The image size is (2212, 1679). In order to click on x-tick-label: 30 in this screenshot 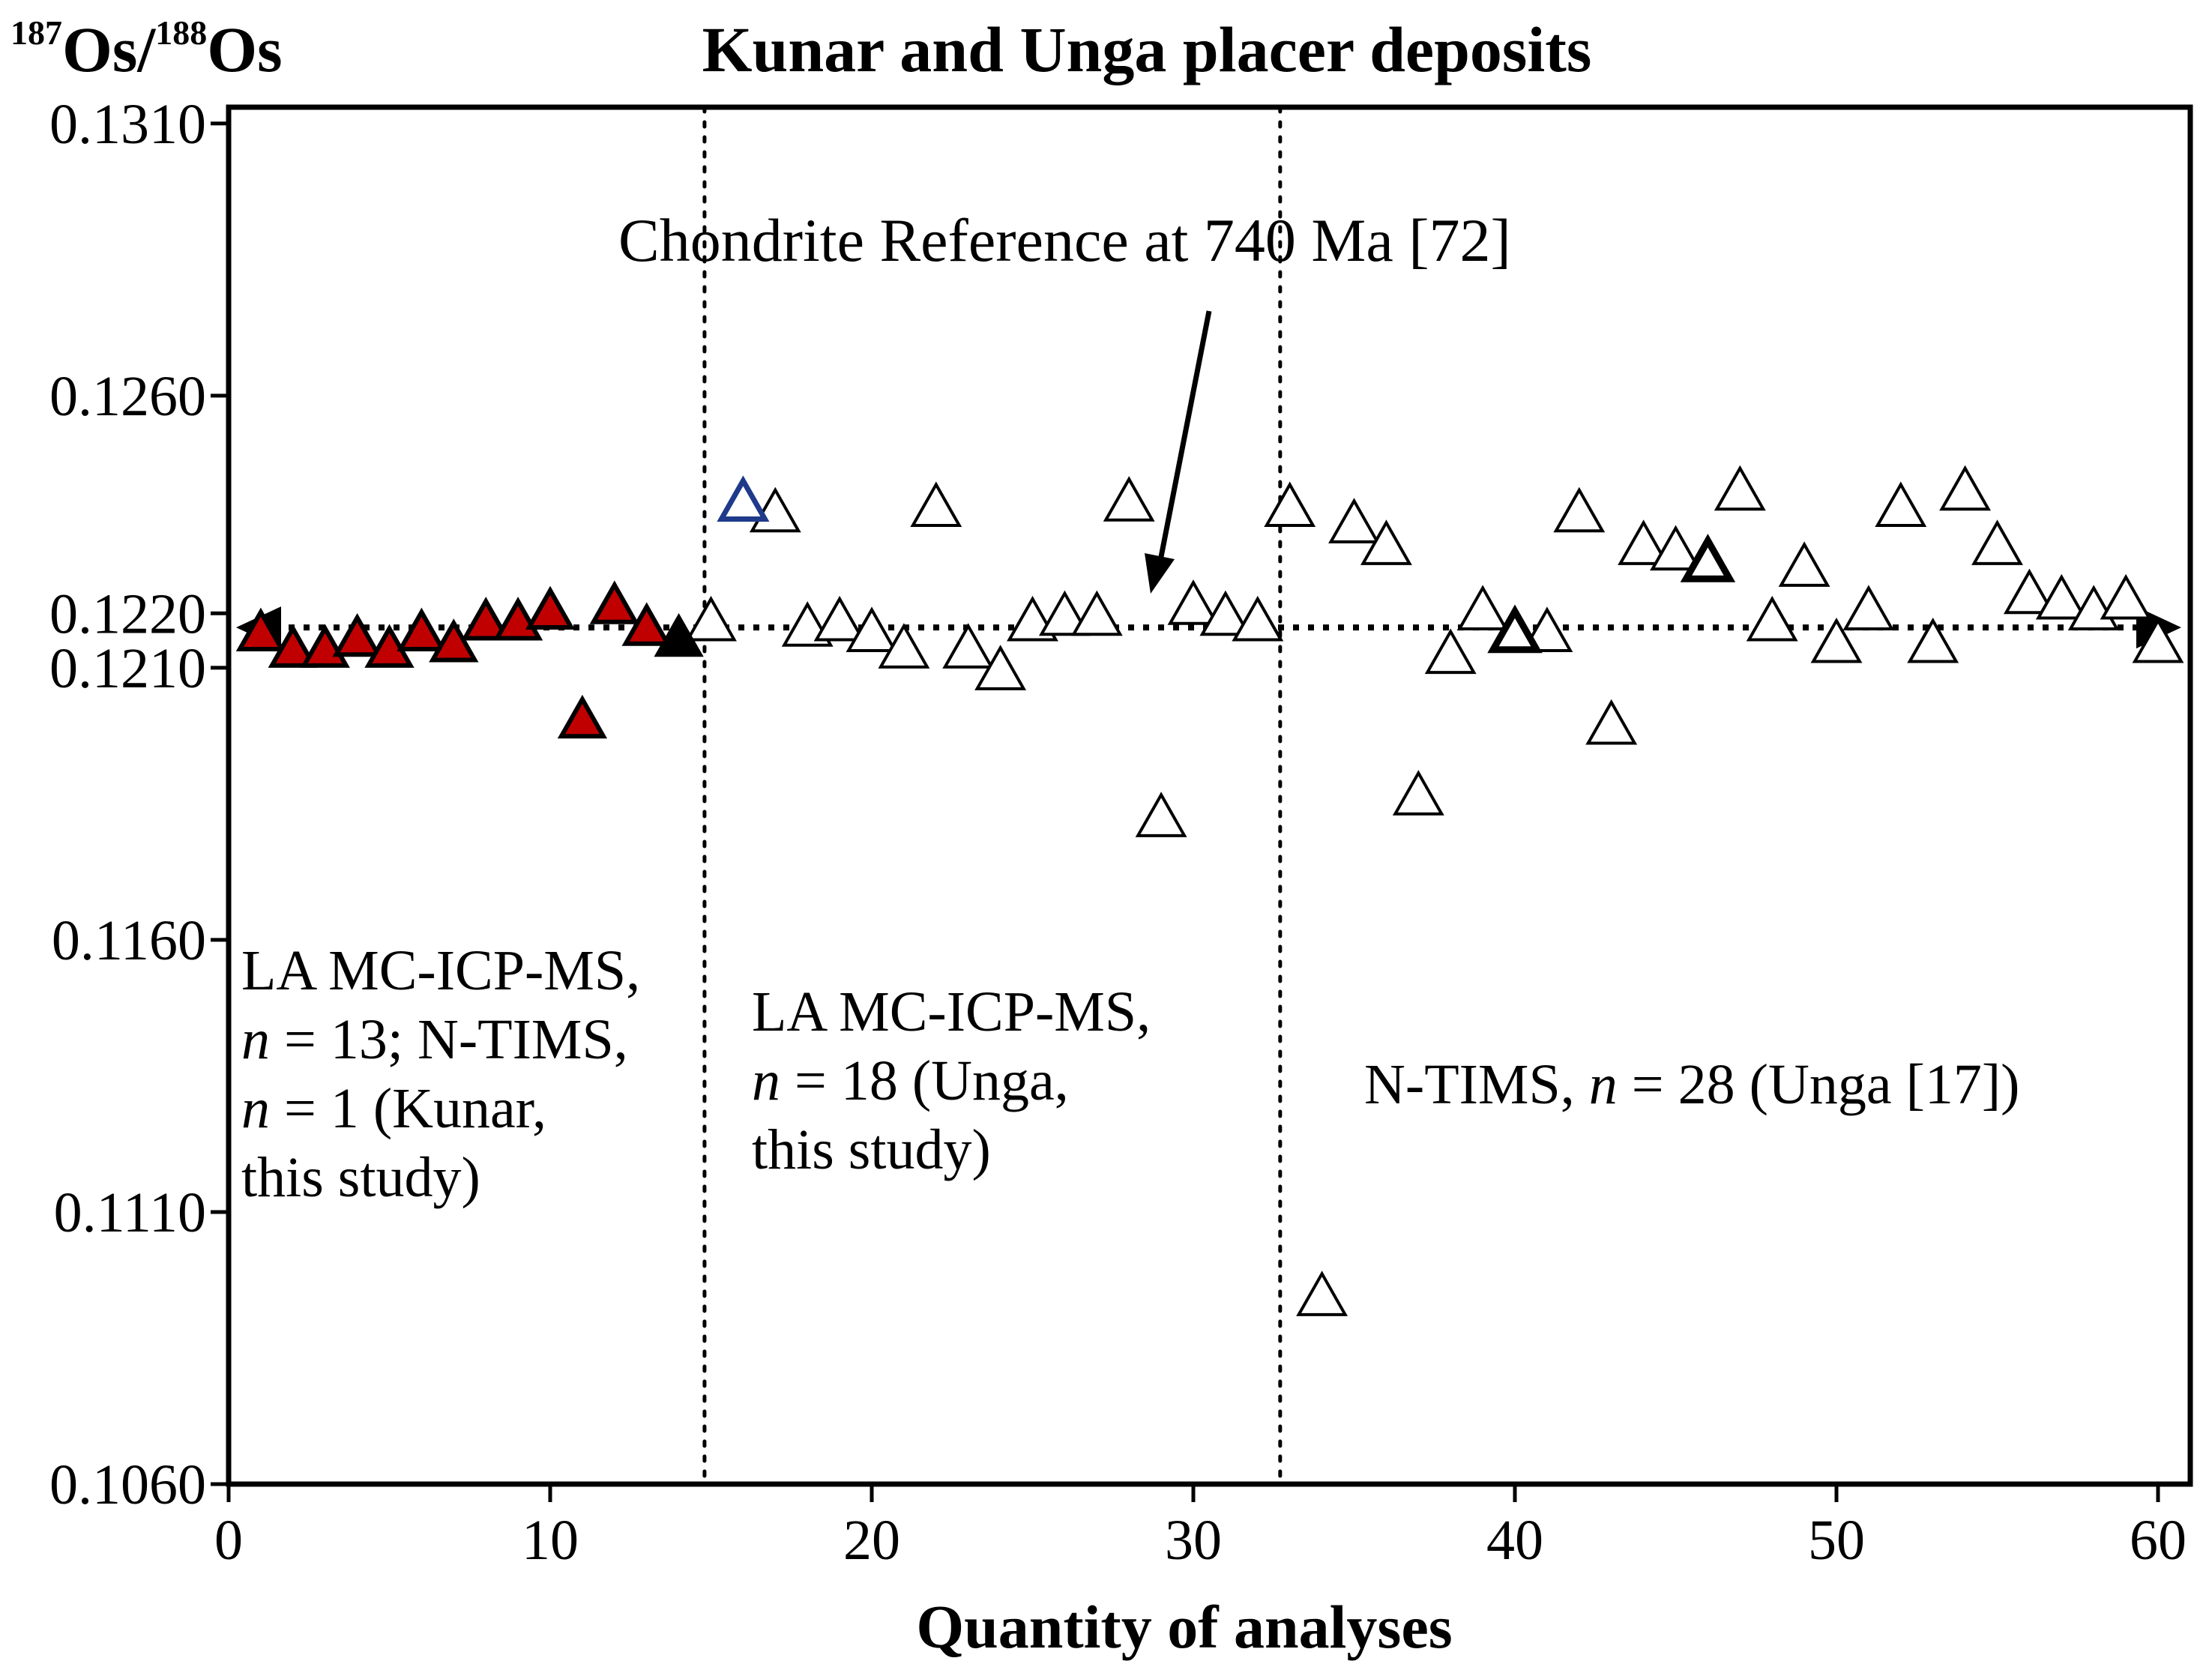, I will do `click(1193, 1540)`.